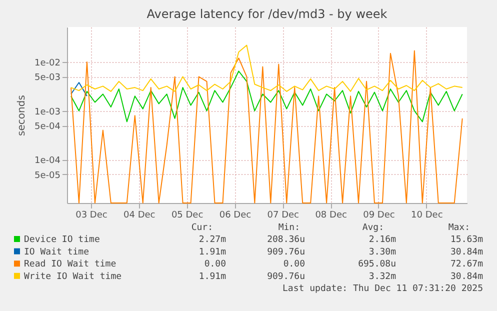  What do you see at coordinates (331, 215) in the screenshot?
I see `x-tick-label: 08 Dec` at bounding box center [331, 215].